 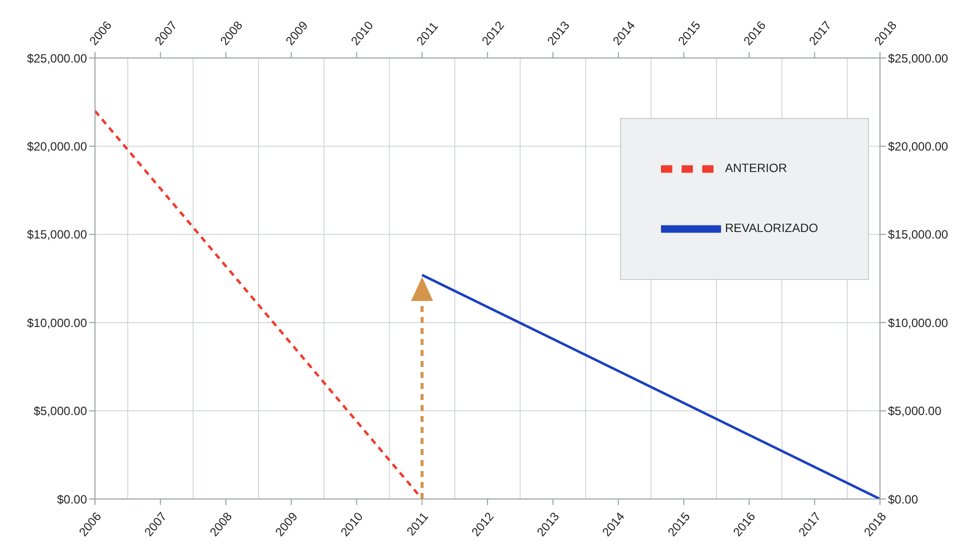 What do you see at coordinates (903, 499) in the screenshot?
I see `y2-tick-label: $0.00` at bounding box center [903, 499].